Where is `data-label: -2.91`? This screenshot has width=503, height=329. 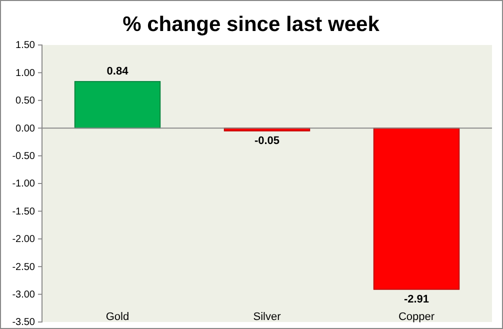 data-label: -2.91 is located at coordinates (417, 299).